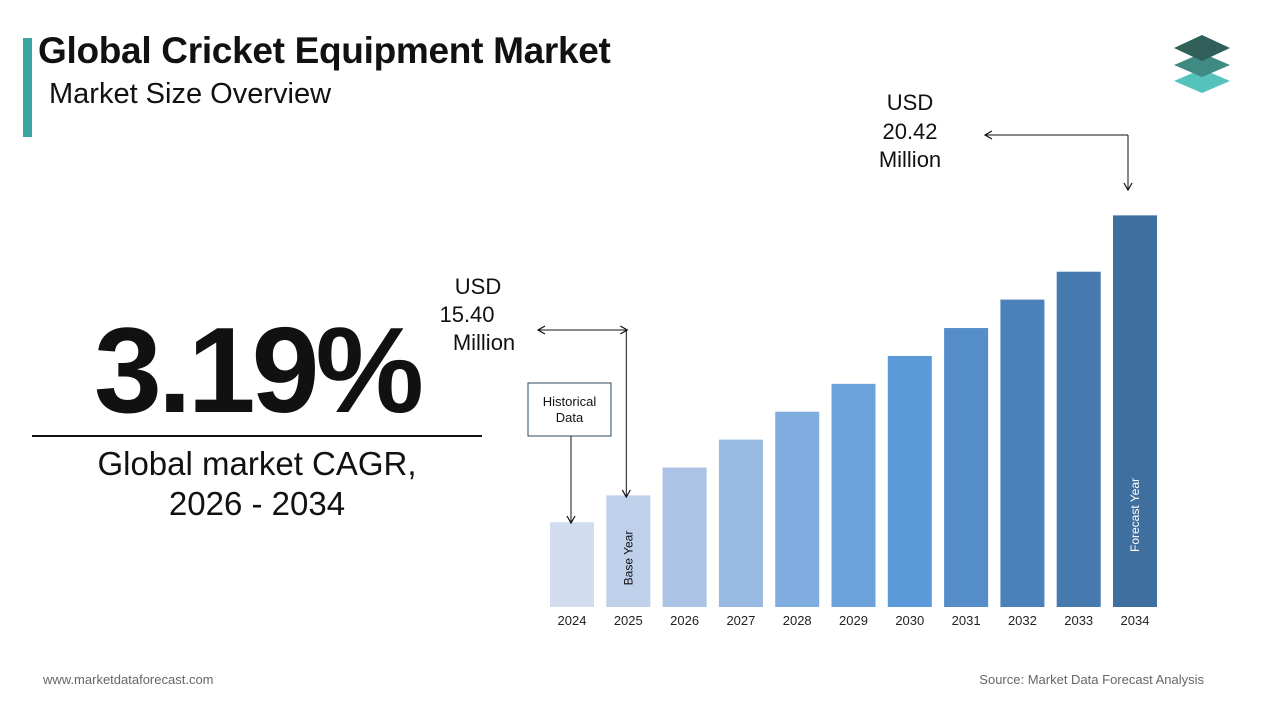 The image size is (1280, 720). I want to click on base-value-callout-line3: Million, so click(484, 342).